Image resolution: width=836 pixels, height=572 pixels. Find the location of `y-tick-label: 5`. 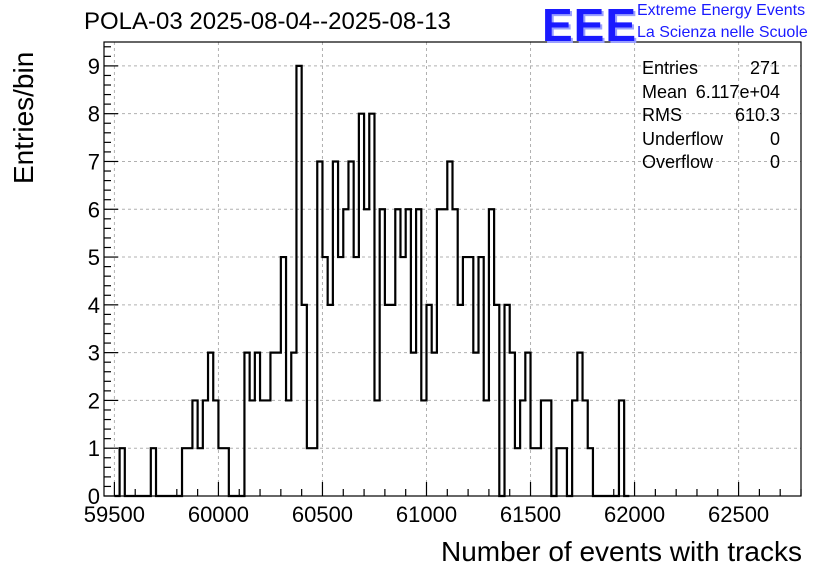

y-tick-label: 5 is located at coordinates (94, 257).